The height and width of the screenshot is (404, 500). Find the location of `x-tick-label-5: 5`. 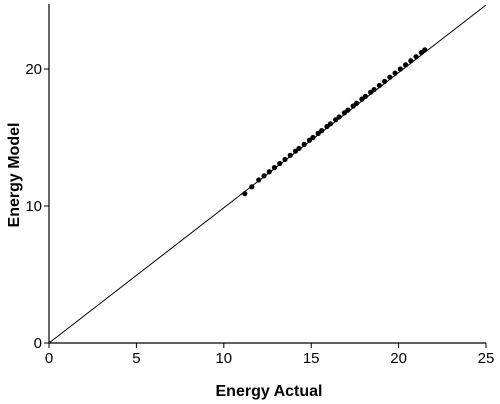

x-tick-label-5: 5 is located at coordinates (136, 358).